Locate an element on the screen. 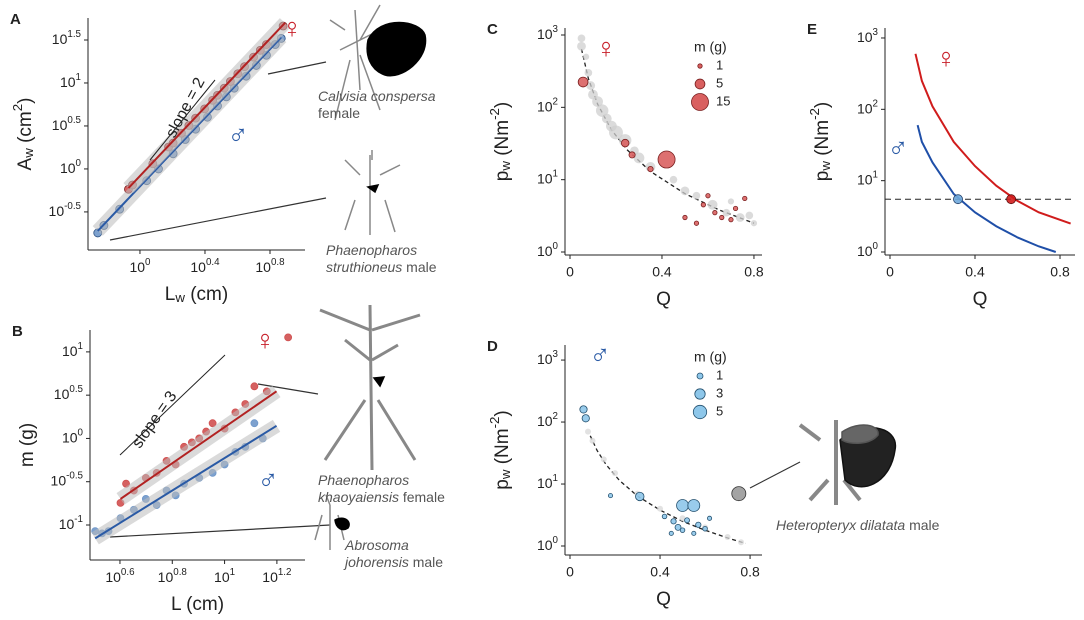  caption: Phaenopharos struthioneus male is located at coordinates (393, 259).